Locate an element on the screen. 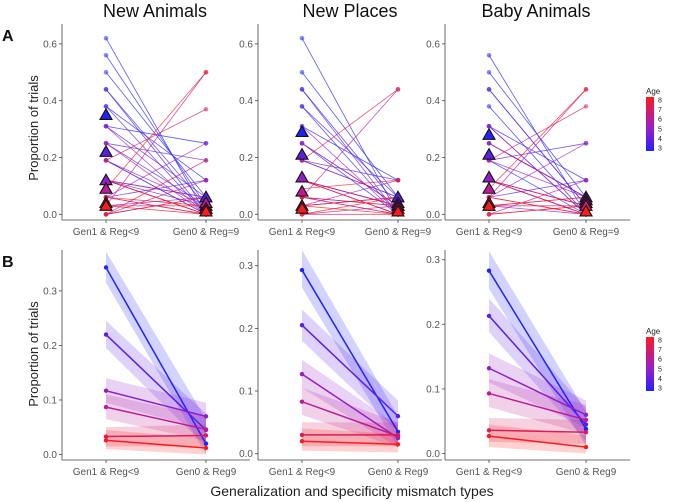 This screenshot has height=502, width=685. legend-title: Age is located at coordinates (653, 91).